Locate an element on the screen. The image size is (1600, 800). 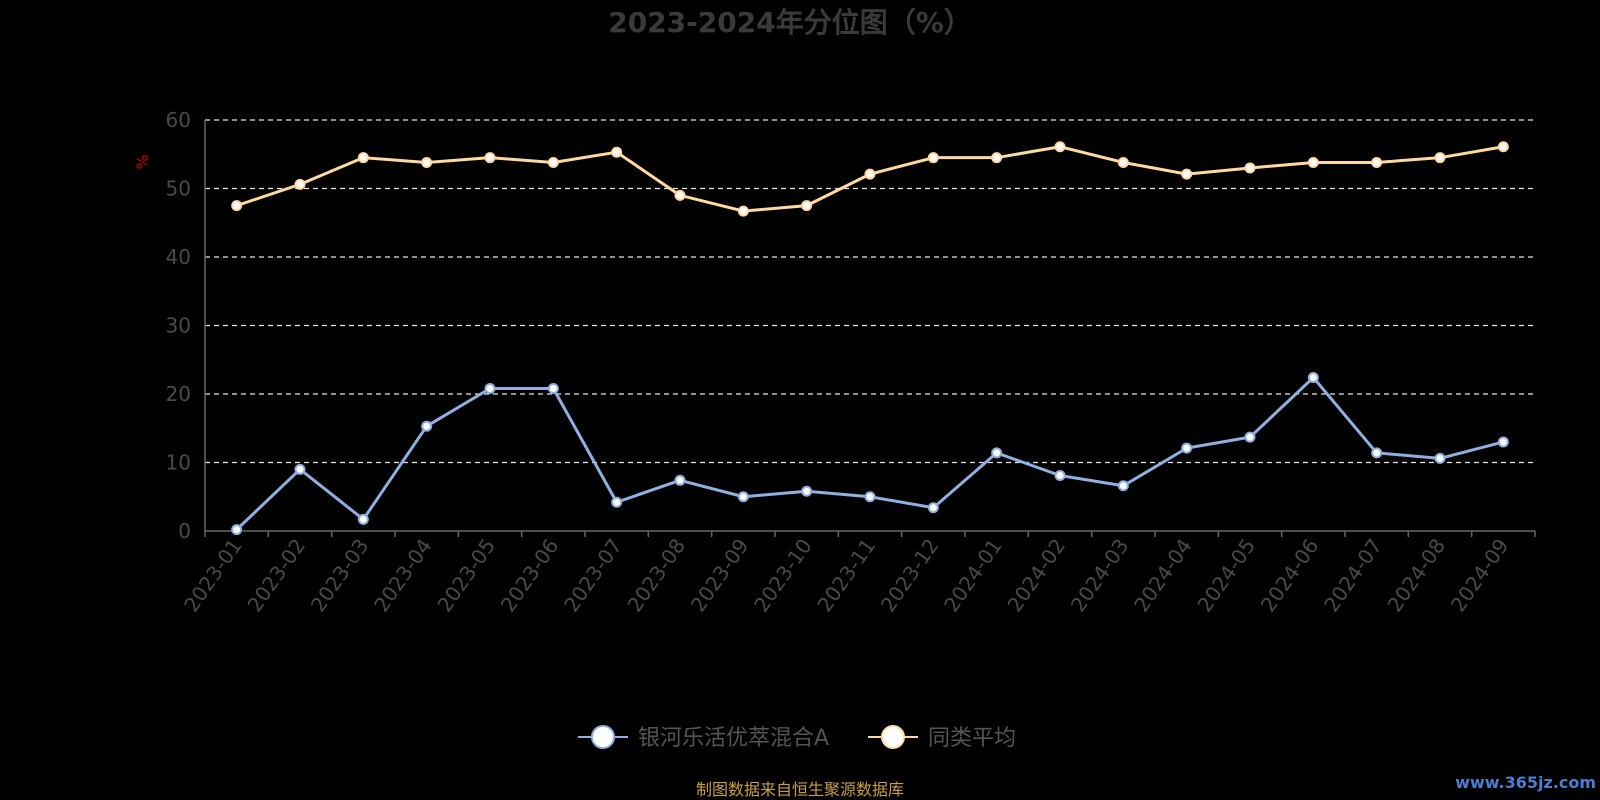
x-tick-label: 2023-09 is located at coordinates (720, 575).